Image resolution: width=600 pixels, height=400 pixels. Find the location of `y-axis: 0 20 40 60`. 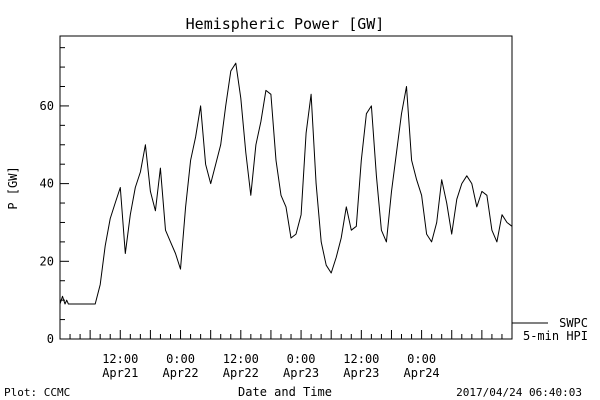

y-axis: 0 20 40 60 is located at coordinates (54, 196).